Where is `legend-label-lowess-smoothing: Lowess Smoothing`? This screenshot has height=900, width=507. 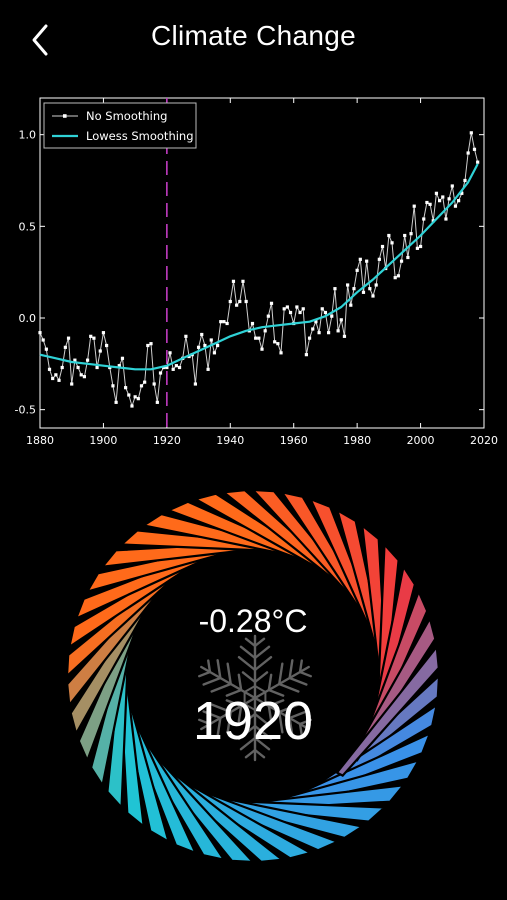 legend-label-lowess-smoothing: Lowess Smoothing is located at coordinates (140, 136).